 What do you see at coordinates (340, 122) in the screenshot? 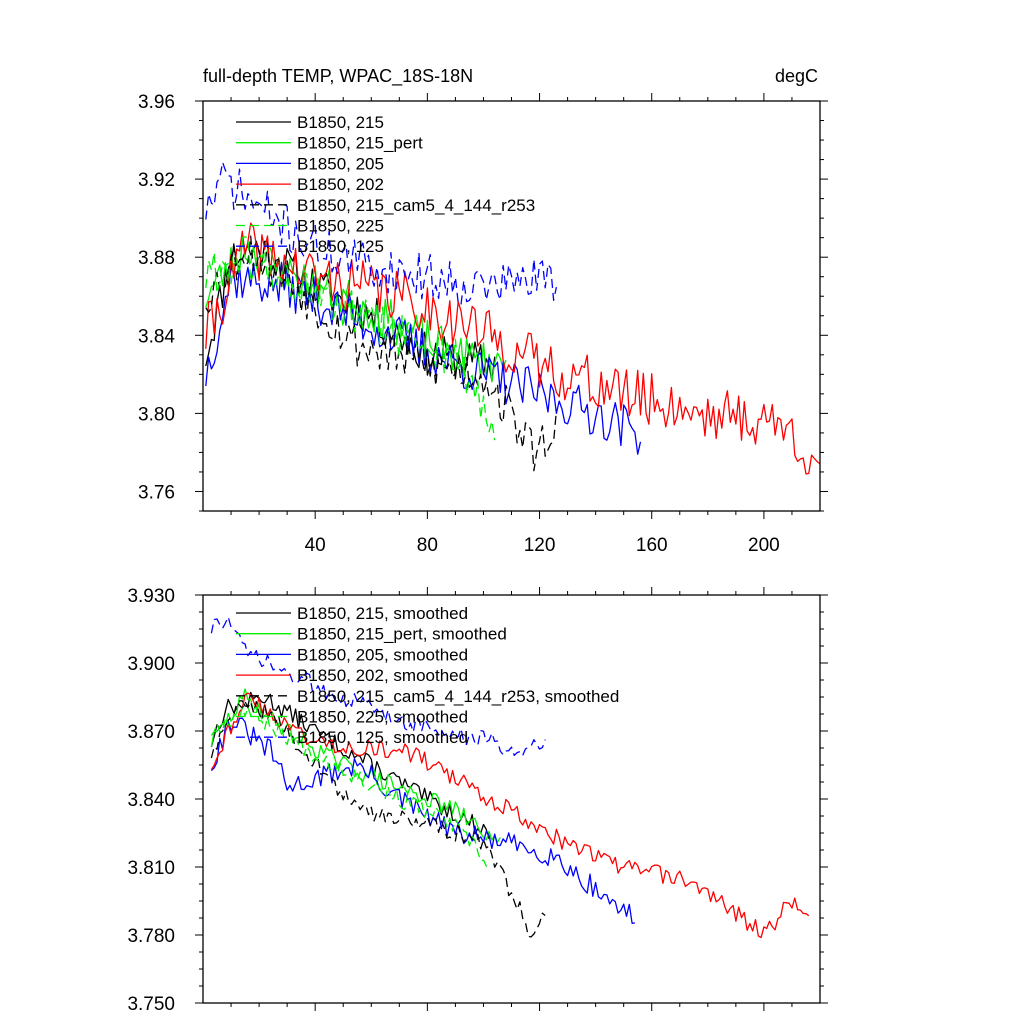
I see `legend-entry: B1850, 215` at bounding box center [340, 122].